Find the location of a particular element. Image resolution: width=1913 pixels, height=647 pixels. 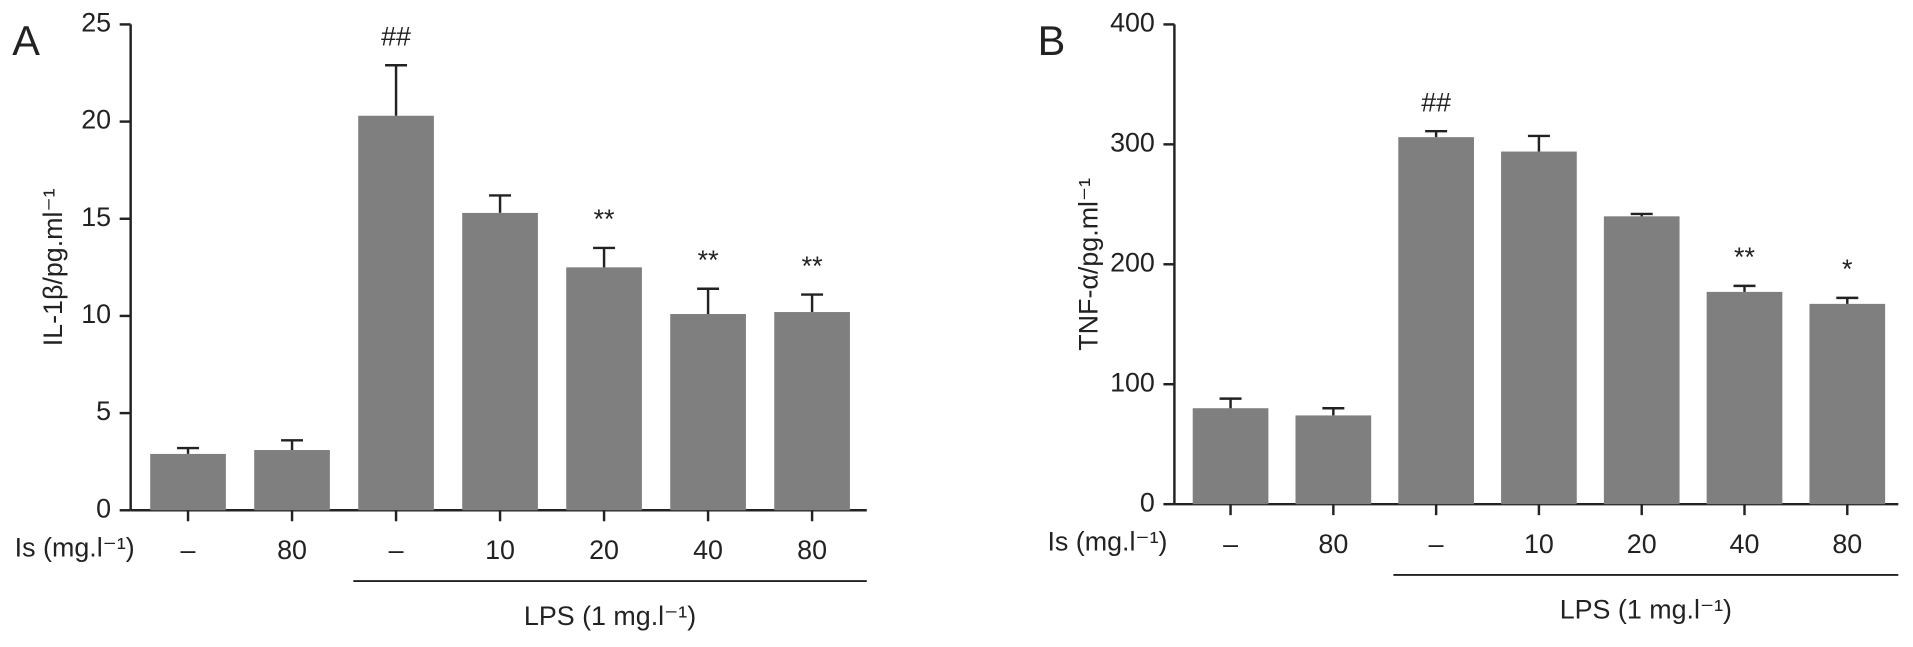

panel-letter: A is located at coordinates (26, 40).